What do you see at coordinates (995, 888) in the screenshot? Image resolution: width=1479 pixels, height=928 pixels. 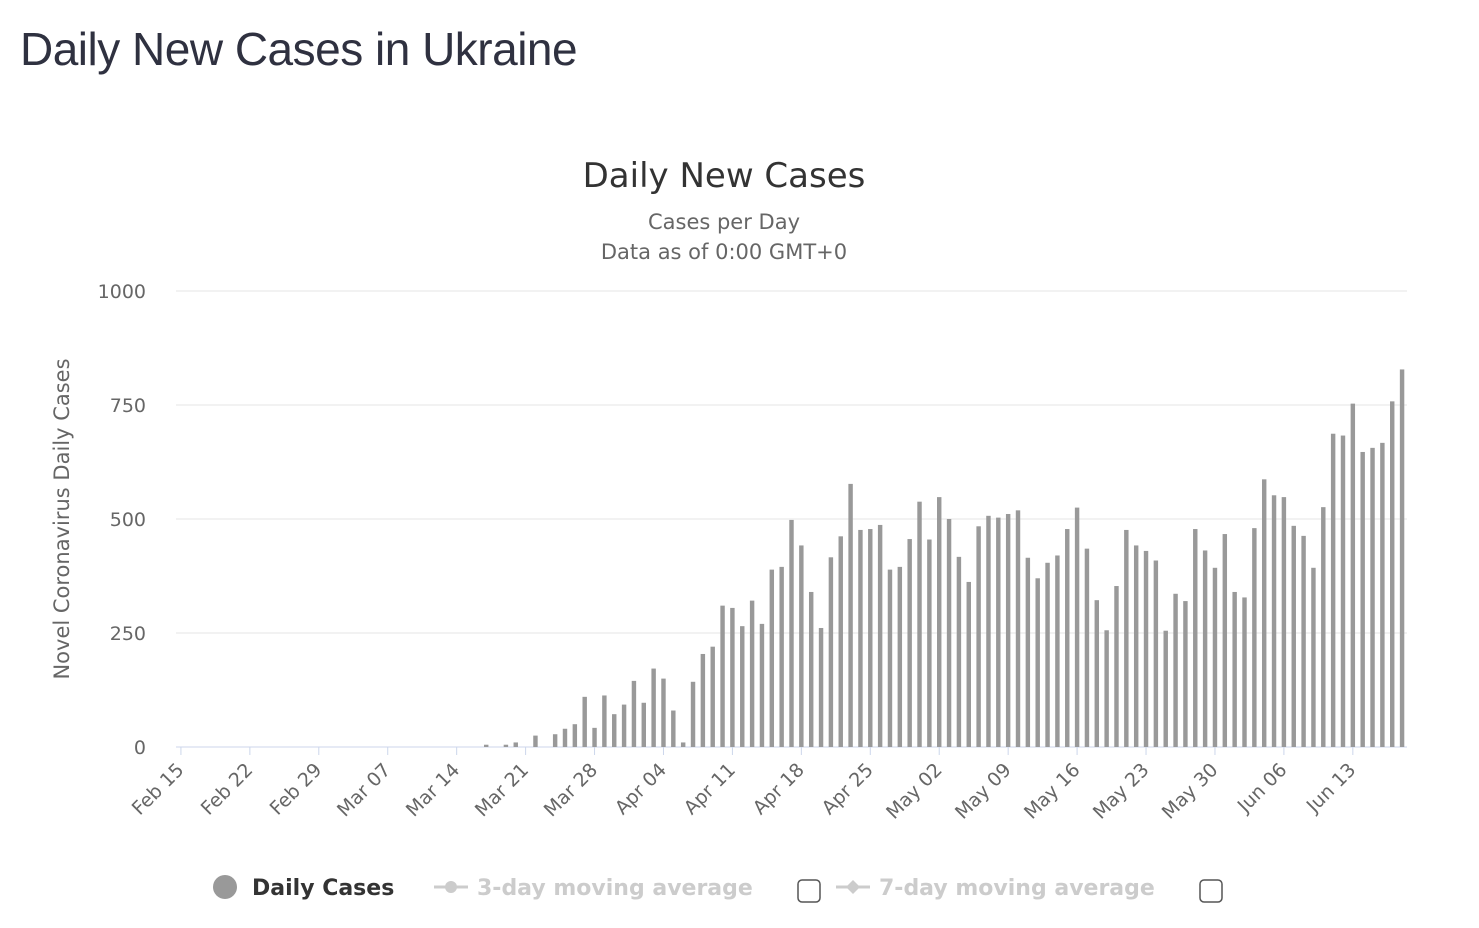 I see `legend-item-3: 7-day moving average` at bounding box center [995, 888].